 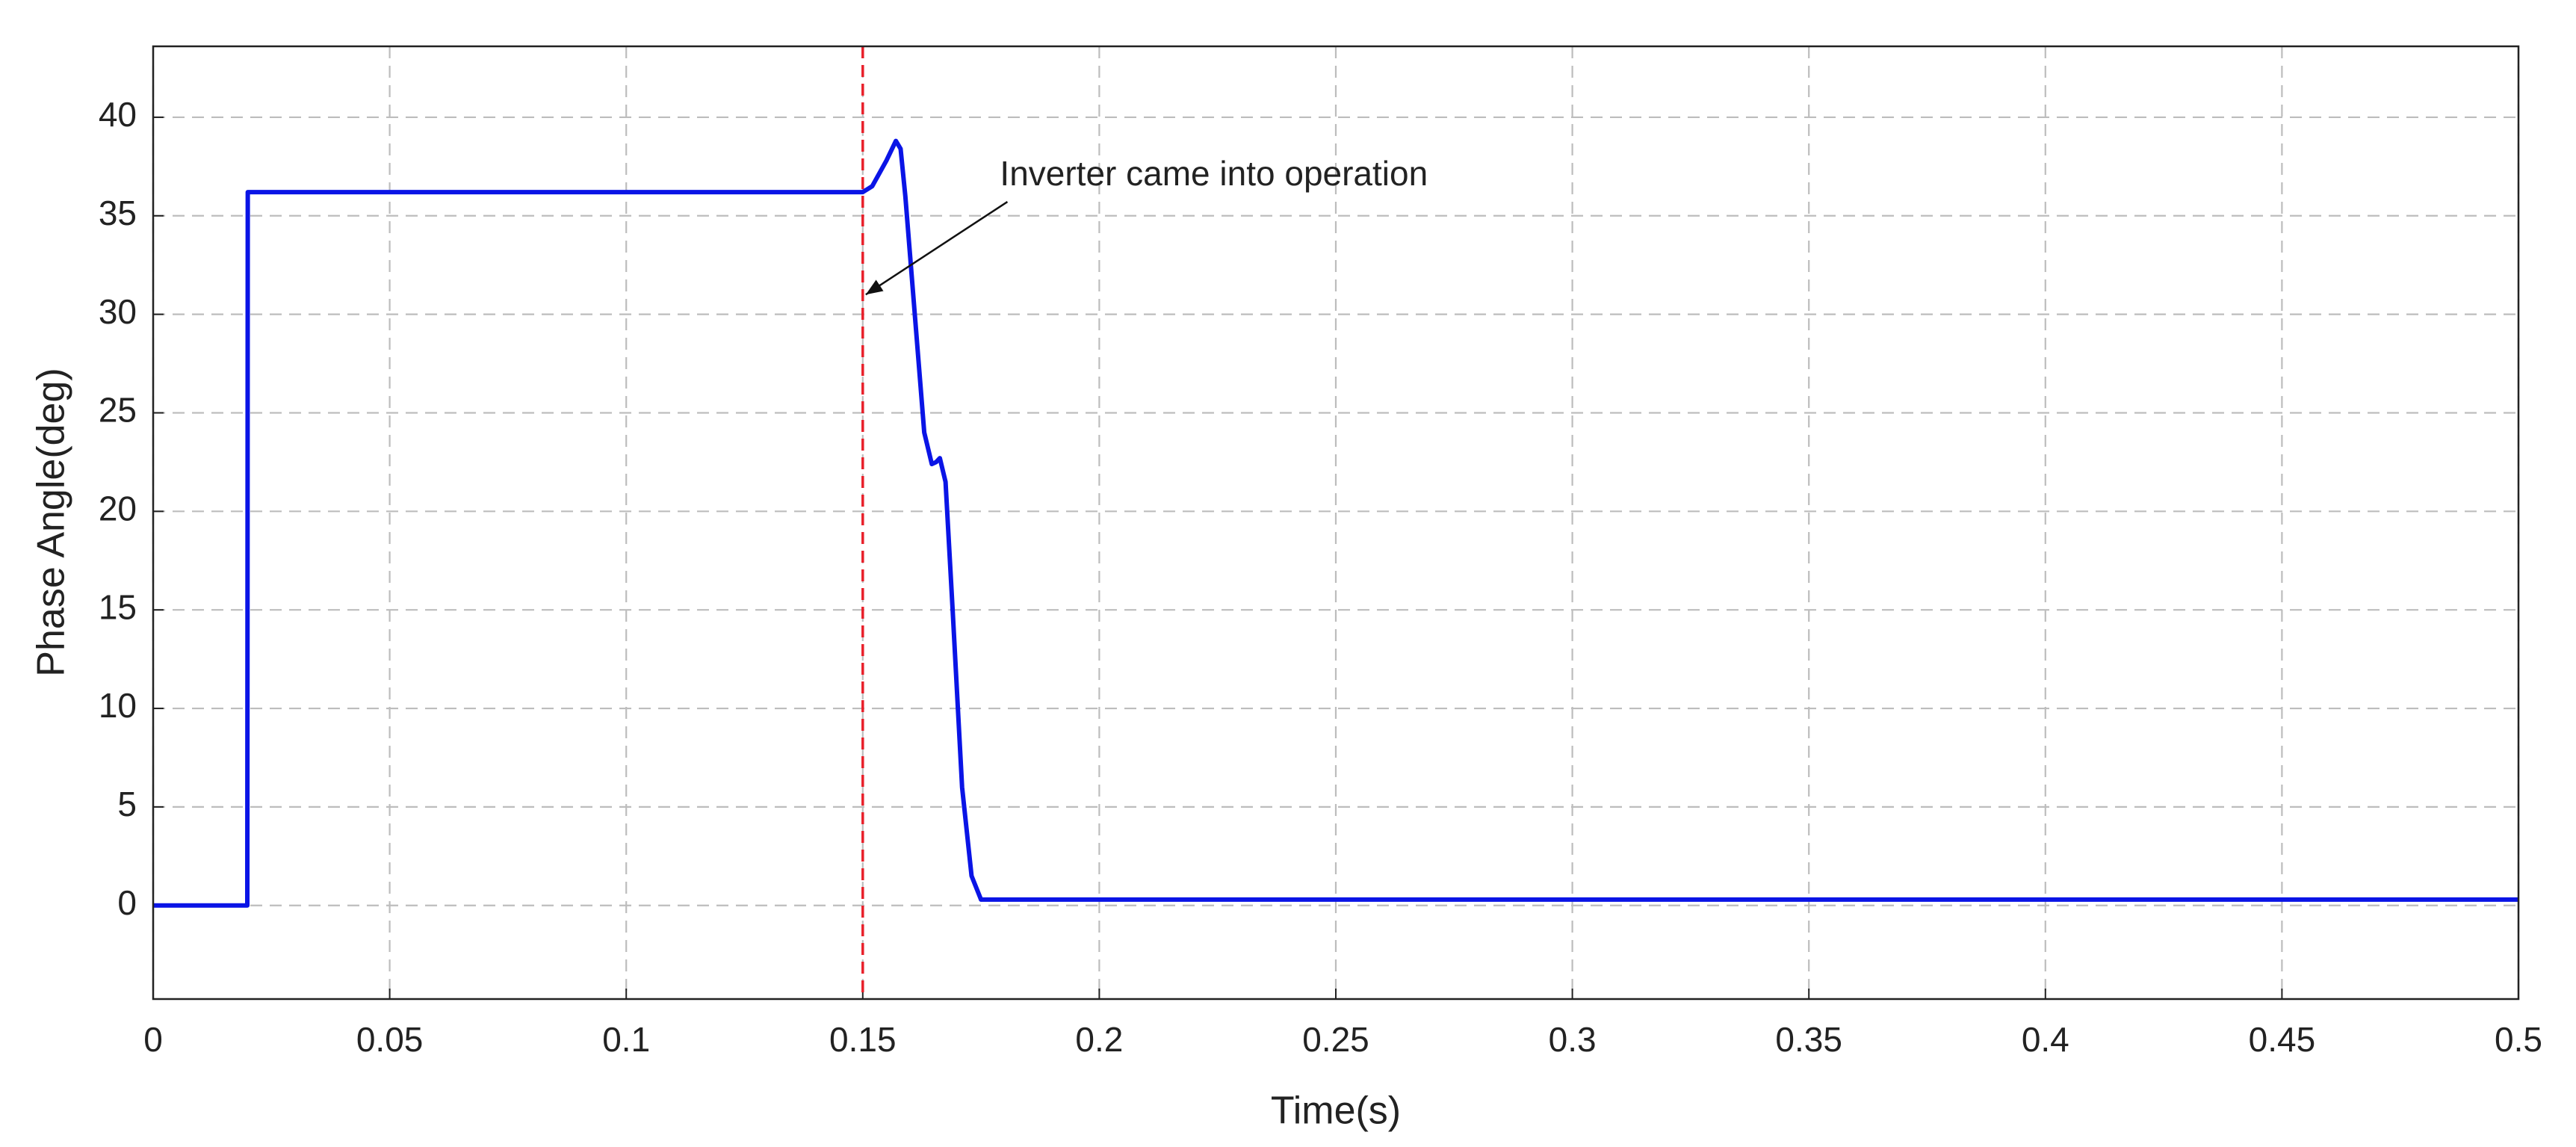 I want to click on x-tick-label: 0.45, so click(x=2282, y=1039).